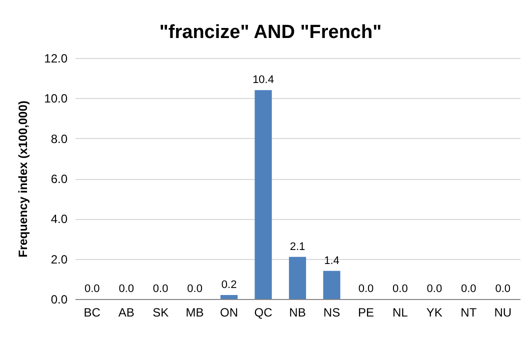 The height and width of the screenshot is (338, 532). What do you see at coordinates (400, 313) in the screenshot?
I see `x-tick-label: NL` at bounding box center [400, 313].